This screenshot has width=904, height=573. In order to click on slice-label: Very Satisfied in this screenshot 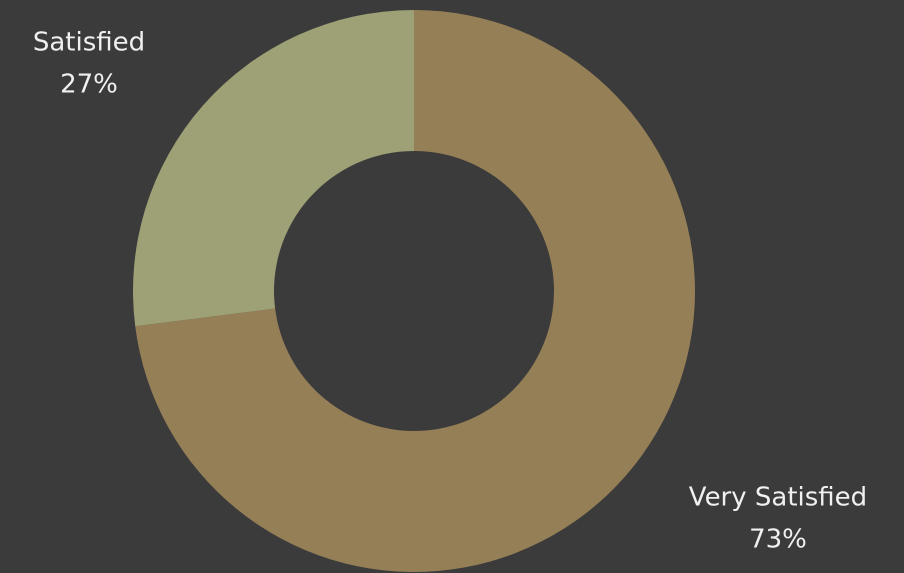, I will do `click(778, 498)`.